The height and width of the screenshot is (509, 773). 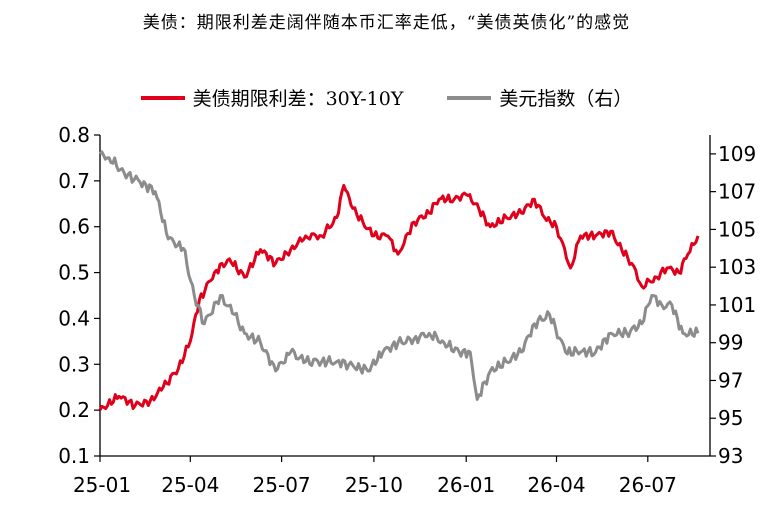 What do you see at coordinates (469, 97) in the screenshot?
I see `legend-swatch-dxy` at bounding box center [469, 97].